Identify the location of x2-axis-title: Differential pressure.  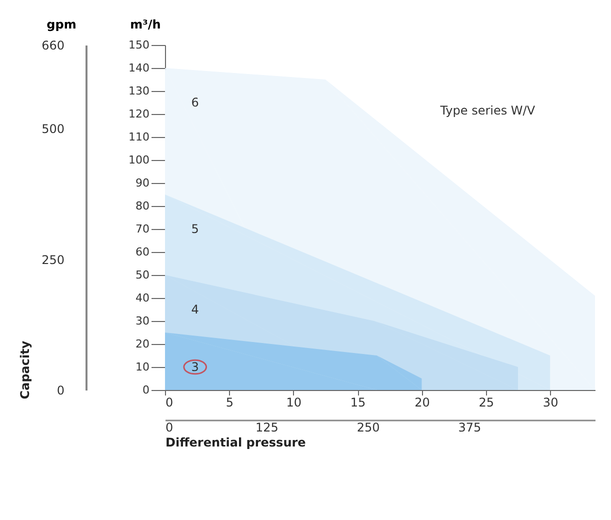
(236, 443).